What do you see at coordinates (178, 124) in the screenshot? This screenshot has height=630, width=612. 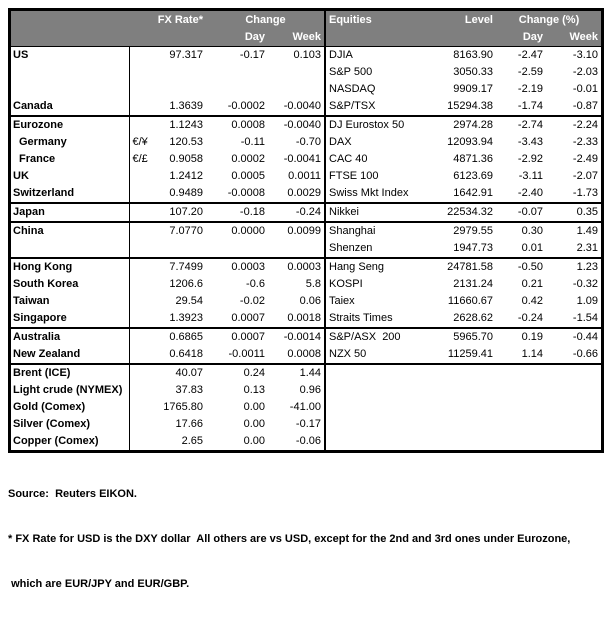 I see `fx-rate-value: 1.1243` at bounding box center [178, 124].